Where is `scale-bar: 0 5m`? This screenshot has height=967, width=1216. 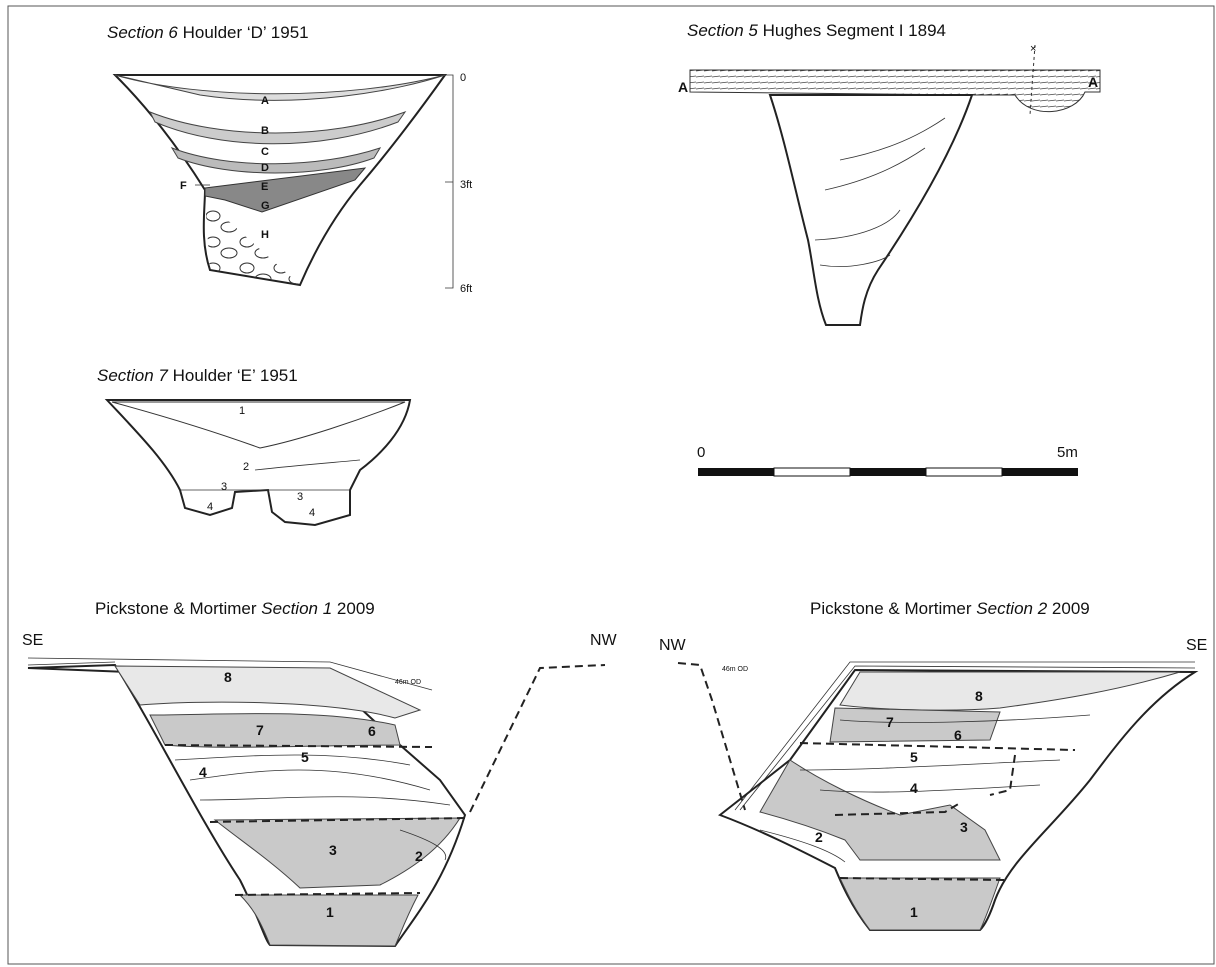
scale-bar: 0 5m is located at coordinates (887, 460).